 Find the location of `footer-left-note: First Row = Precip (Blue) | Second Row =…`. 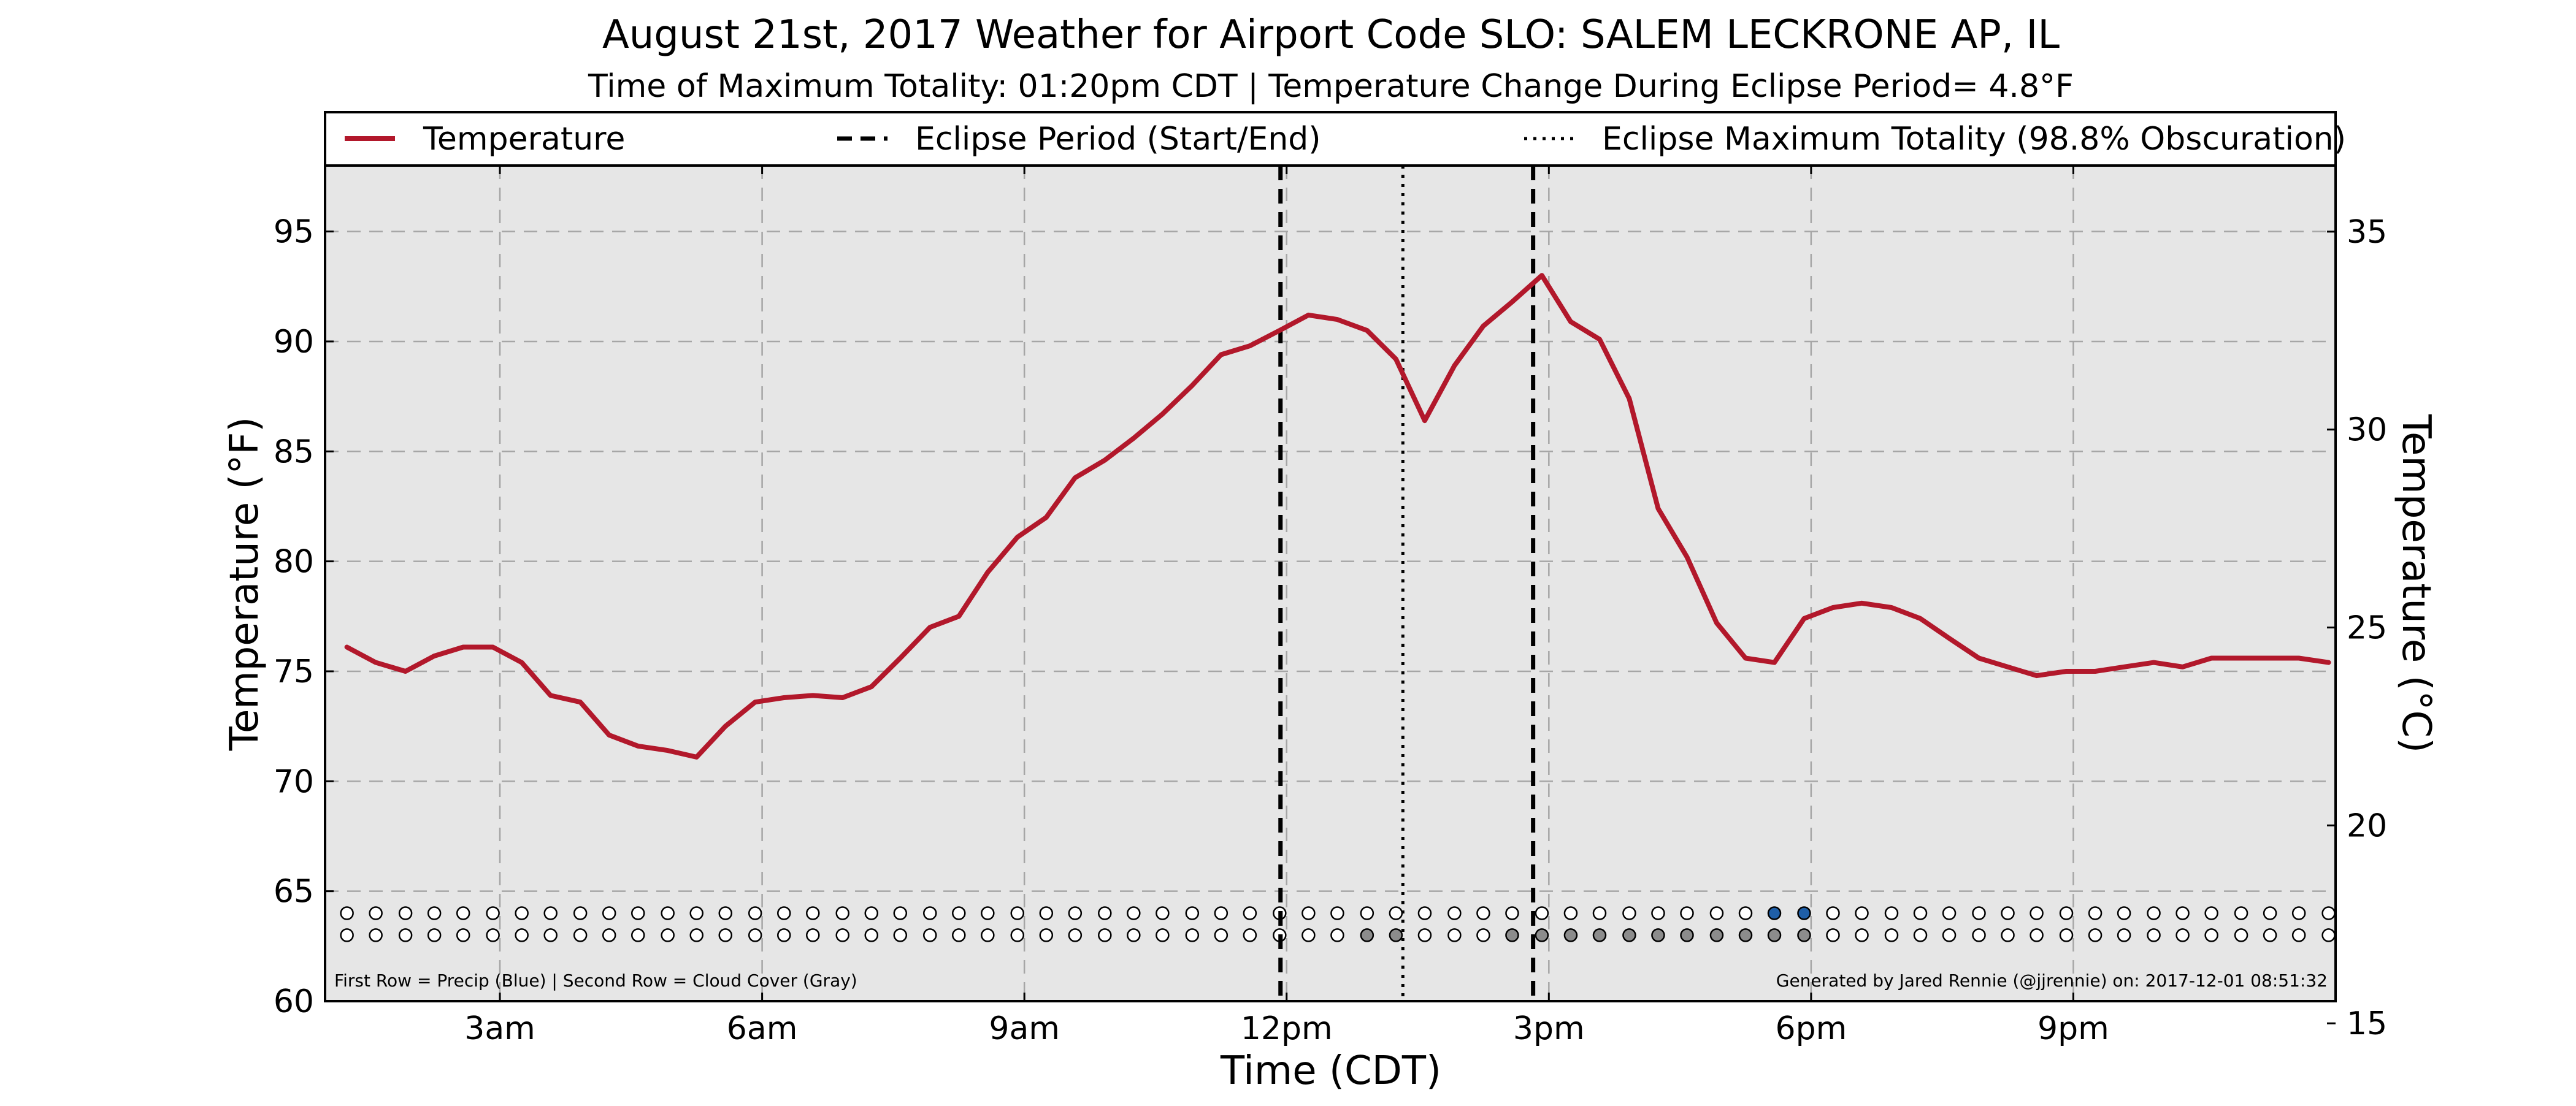

footer-left-note: First Row = Precip (Blue) | Second Row =… is located at coordinates (595, 981).